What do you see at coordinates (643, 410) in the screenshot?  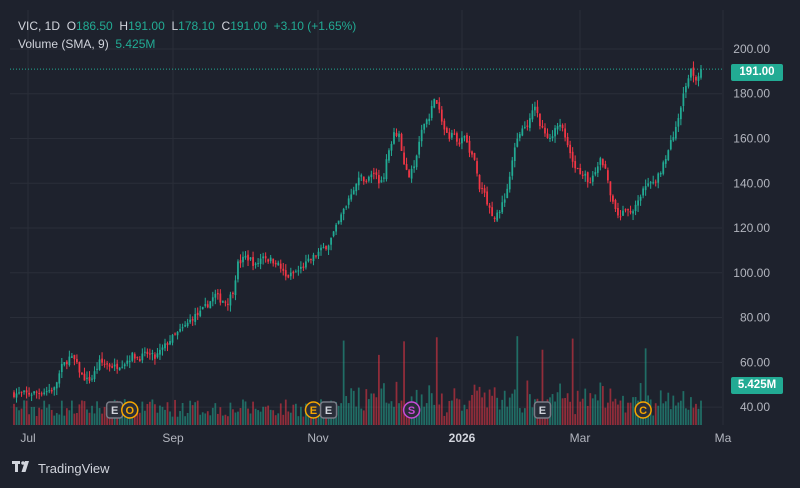 I see `event-marker` at bounding box center [643, 410].